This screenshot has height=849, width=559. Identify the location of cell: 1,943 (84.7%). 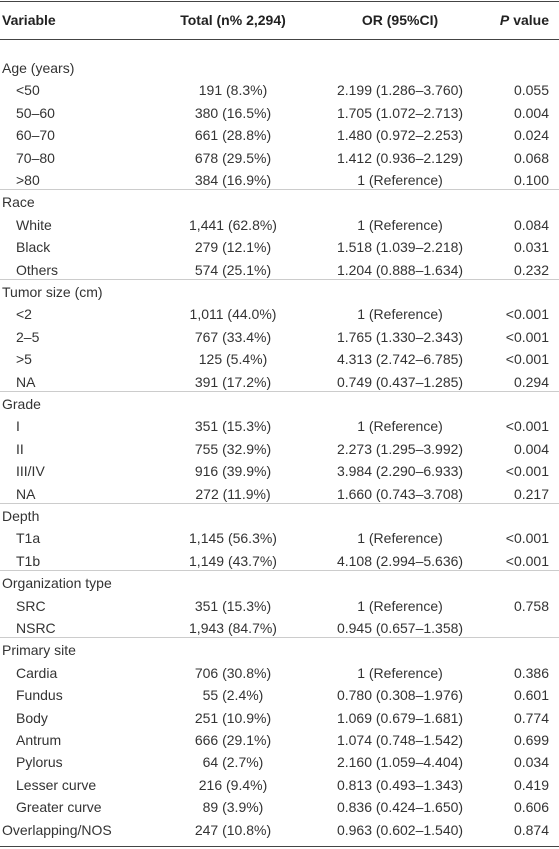
(233, 628).